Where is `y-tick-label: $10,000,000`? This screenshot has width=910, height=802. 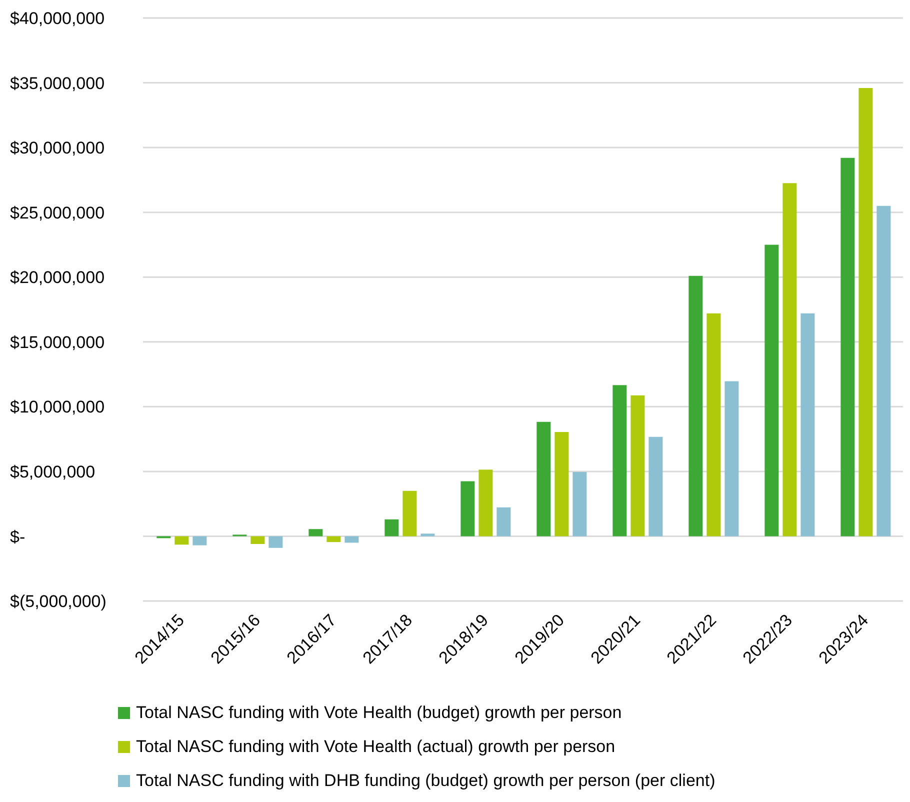 y-tick-label: $10,000,000 is located at coordinates (57, 407).